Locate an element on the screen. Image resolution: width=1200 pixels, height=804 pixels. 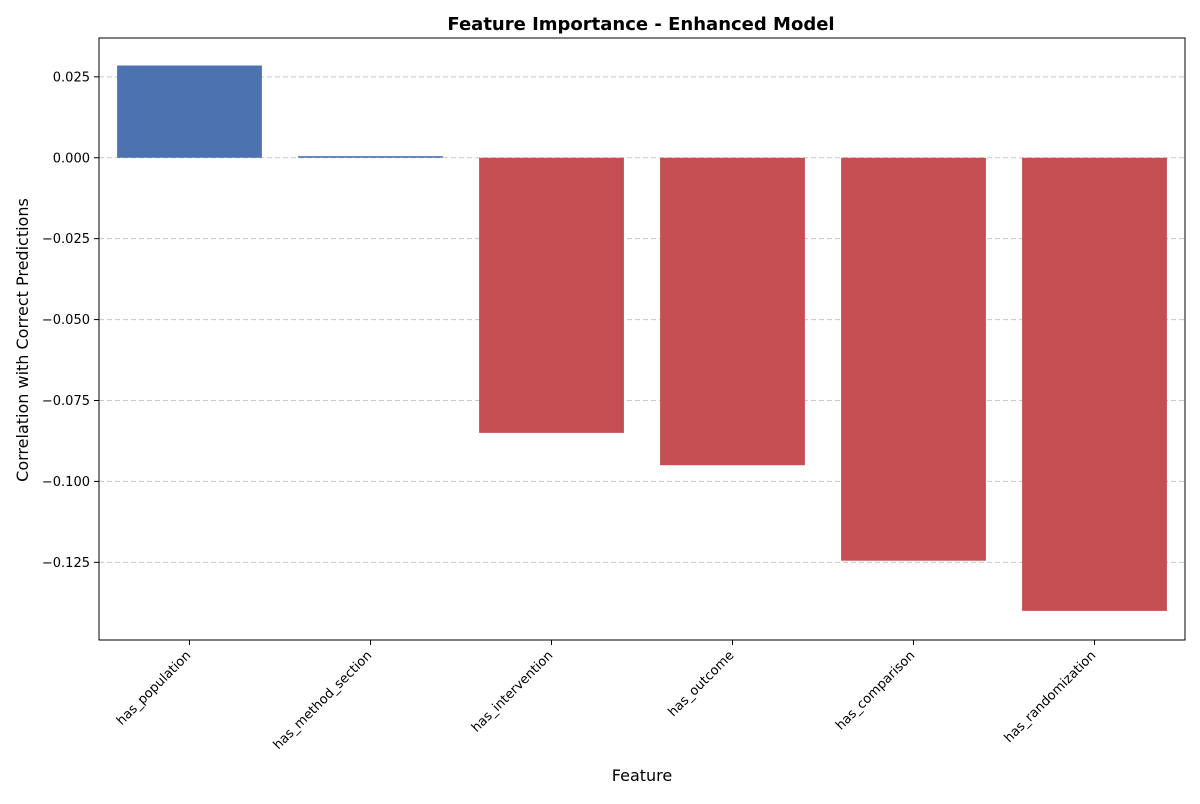
y-tick-label: 0.000 is located at coordinates (71, 158).